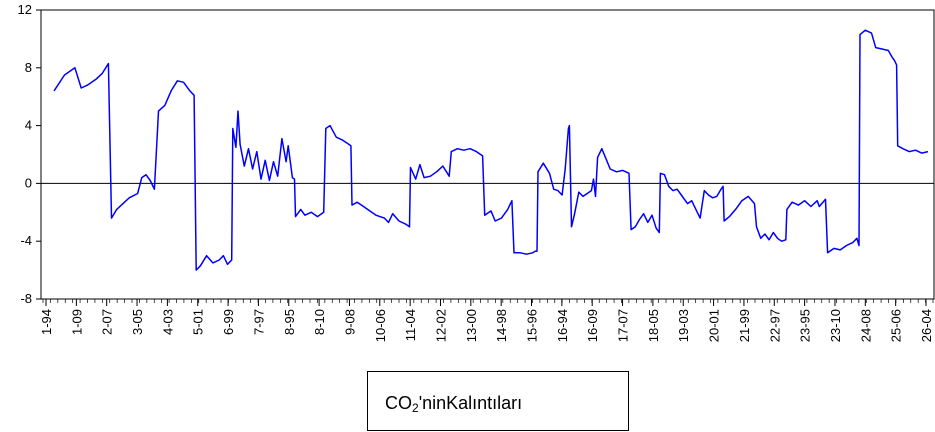 The image size is (935, 432). Describe the element at coordinates (398, 403) in the screenshot. I see `legend-label-prefix: CO` at that location.